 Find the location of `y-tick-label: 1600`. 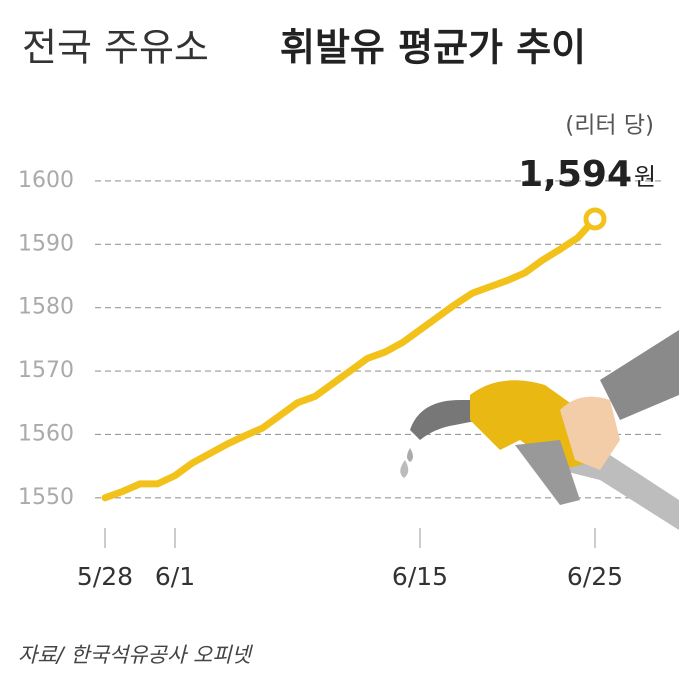

y-tick-label: 1600 is located at coordinates (46, 180).